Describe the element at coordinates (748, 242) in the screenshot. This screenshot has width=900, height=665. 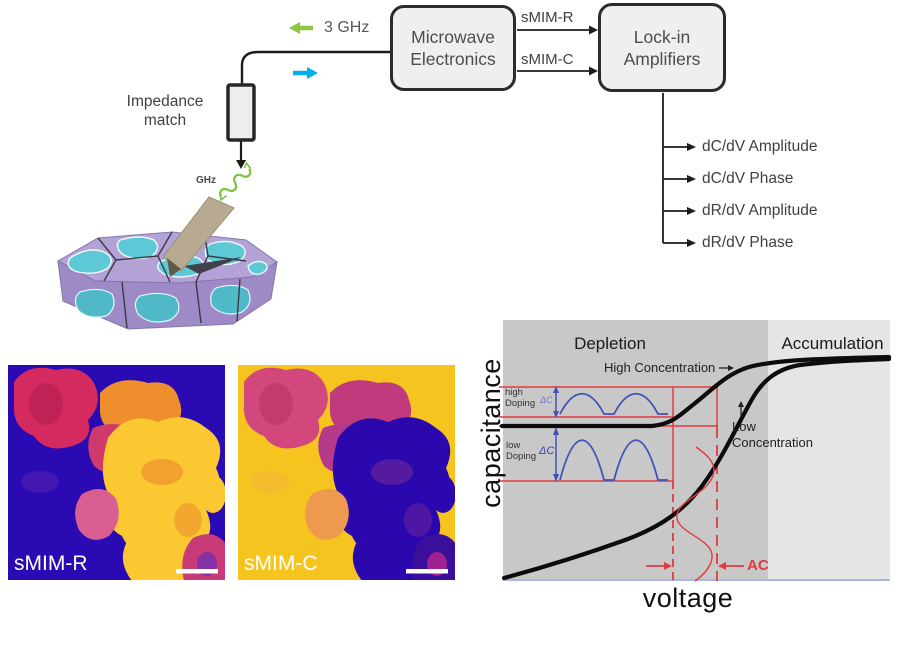
I see `output-drdv-phase: dR/dV Phase` at that location.